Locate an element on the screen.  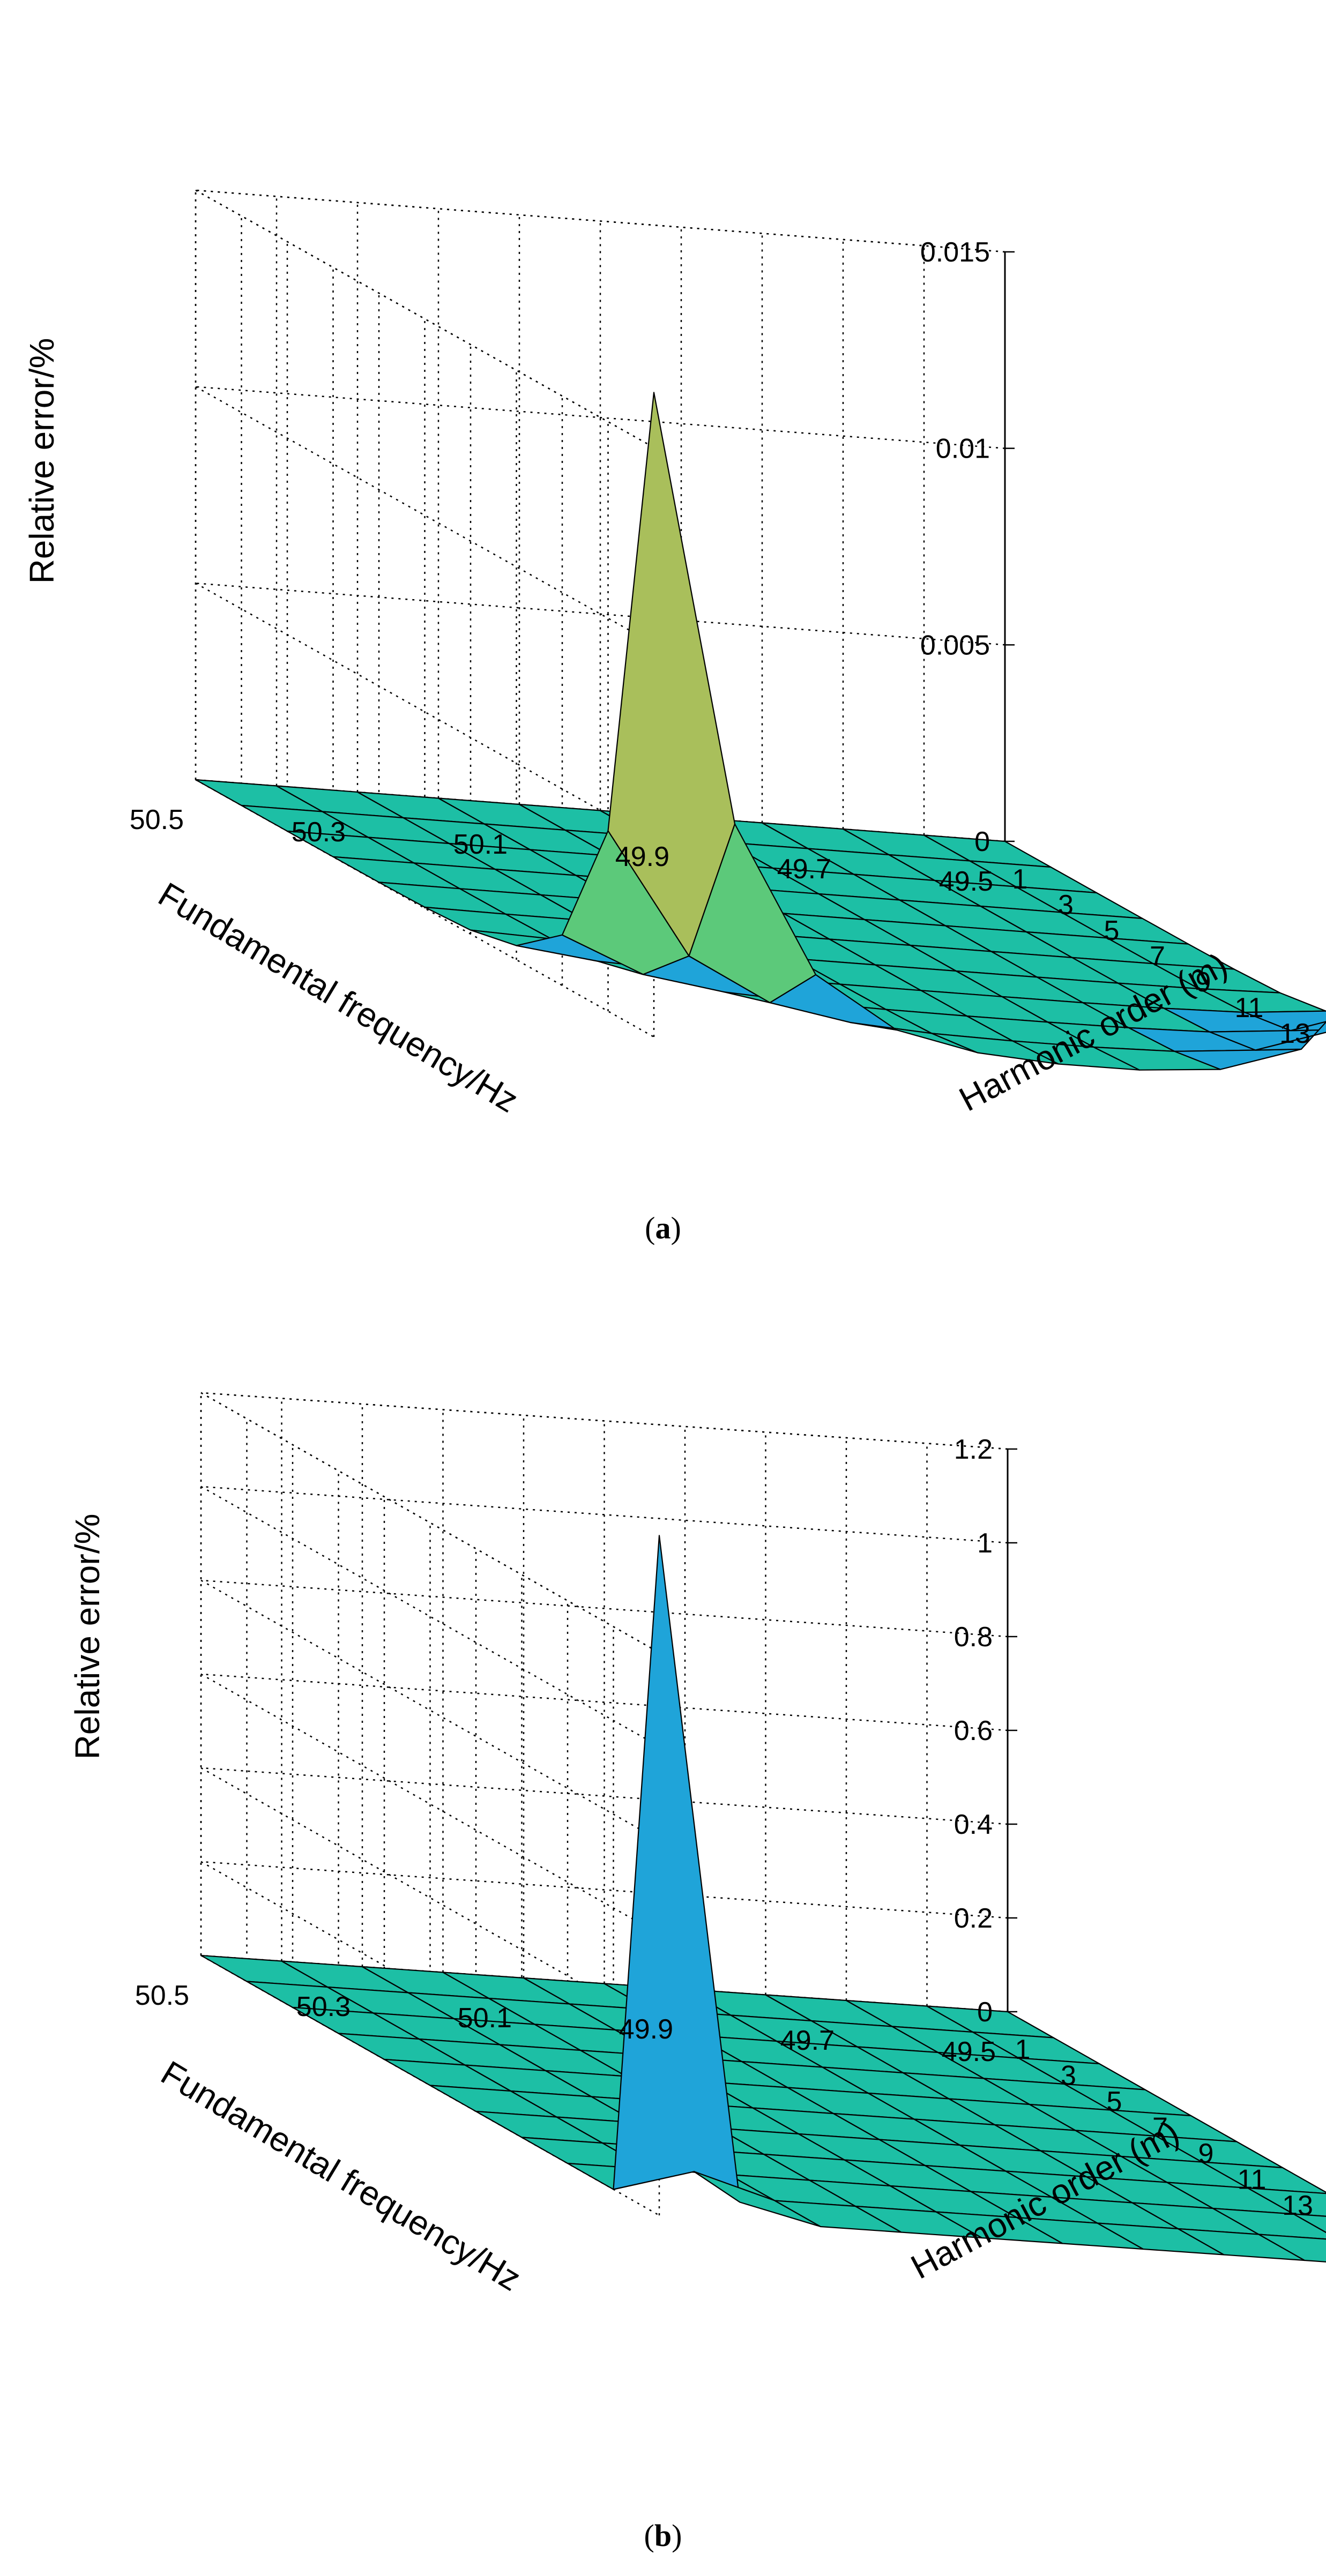
caption-b: (b) is located at coordinates (663, 2535).